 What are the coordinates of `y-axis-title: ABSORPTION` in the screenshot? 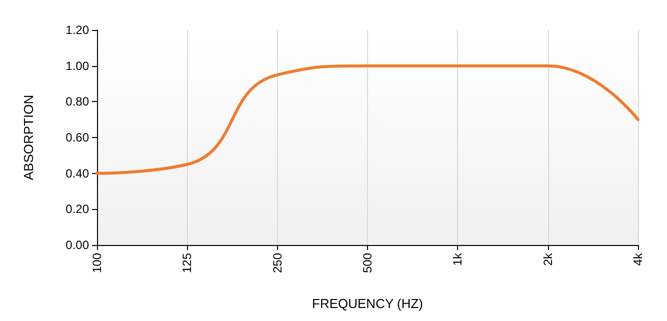 It's located at (28, 137).